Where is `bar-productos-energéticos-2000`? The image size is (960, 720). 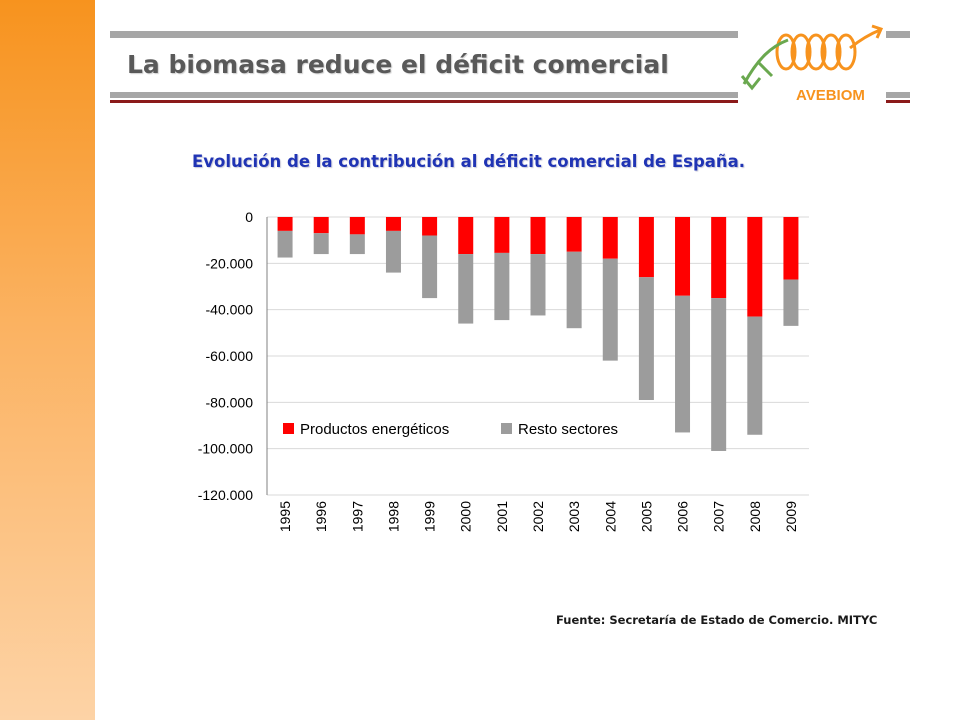 bar-productos-energéticos-2000 is located at coordinates (466, 236).